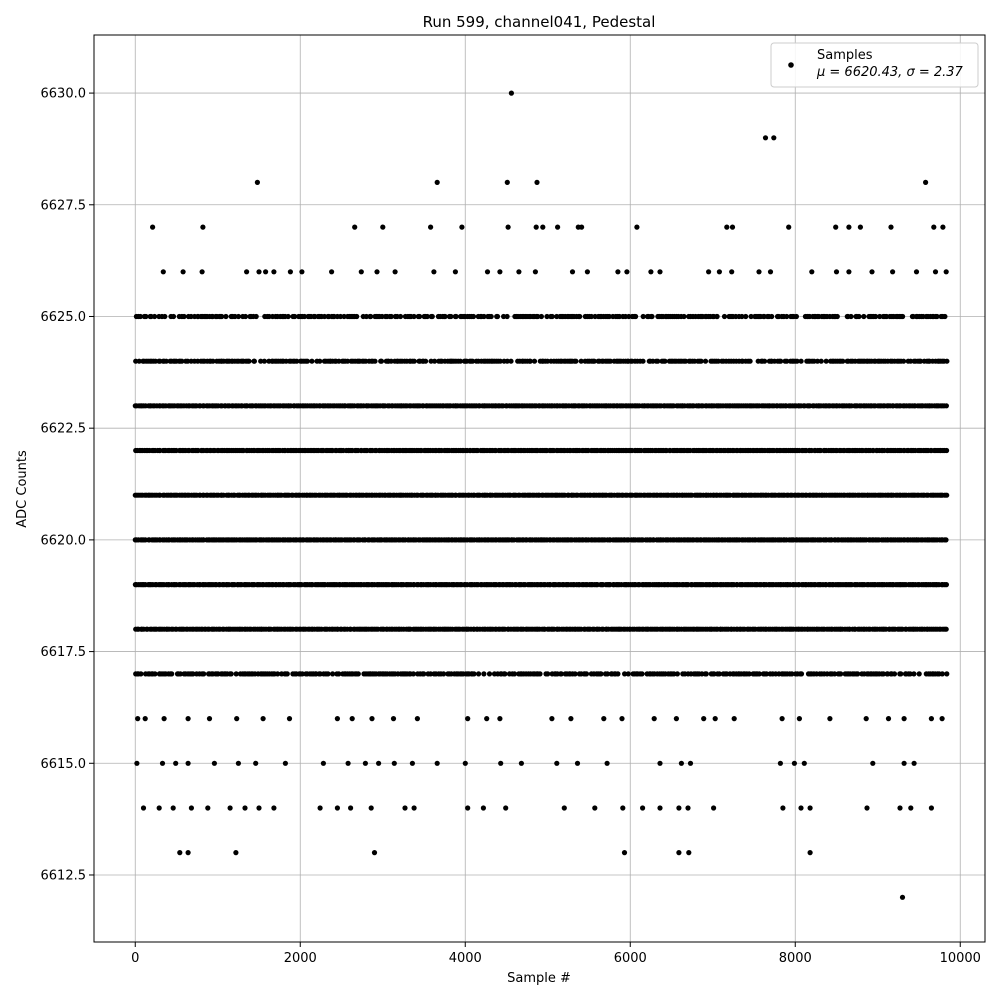  I want to click on y-tick-label: 6620.0, so click(64, 540).